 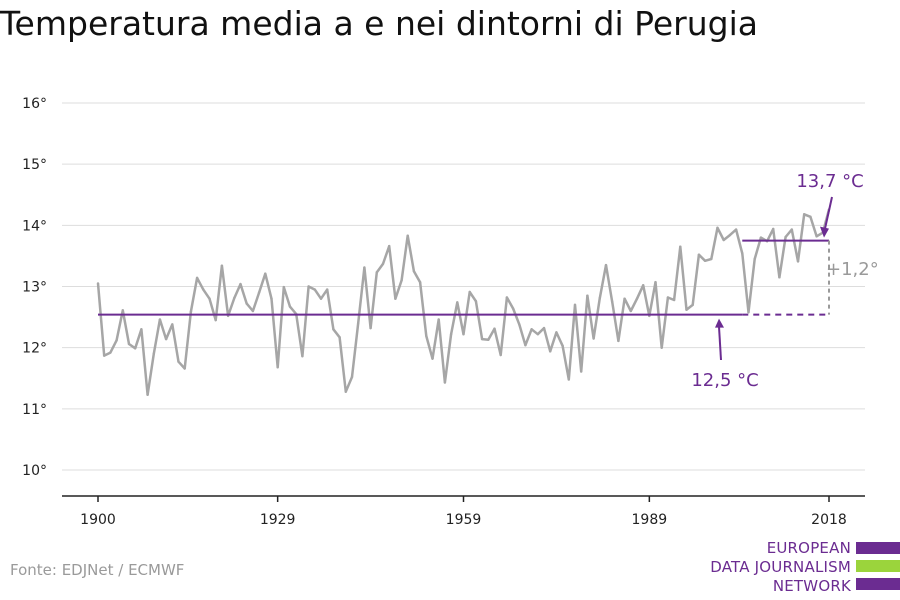 What do you see at coordinates (674, 300) in the screenshot?
I see `data-point-1993` at bounding box center [674, 300].